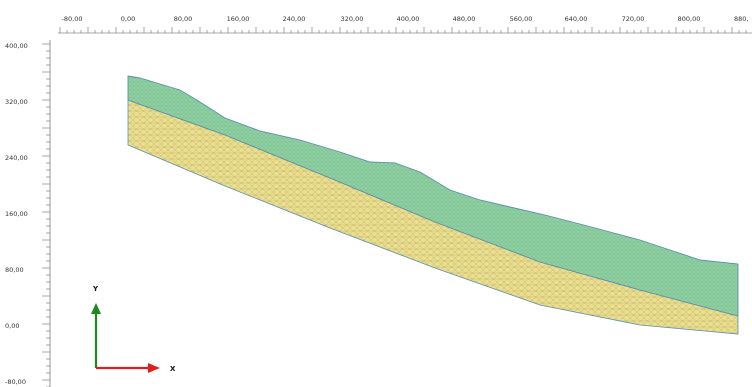 The width and height of the screenshot is (752, 387). Describe the element at coordinates (183, 19) in the screenshot. I see `top-ruler-label: 80,00` at that location.